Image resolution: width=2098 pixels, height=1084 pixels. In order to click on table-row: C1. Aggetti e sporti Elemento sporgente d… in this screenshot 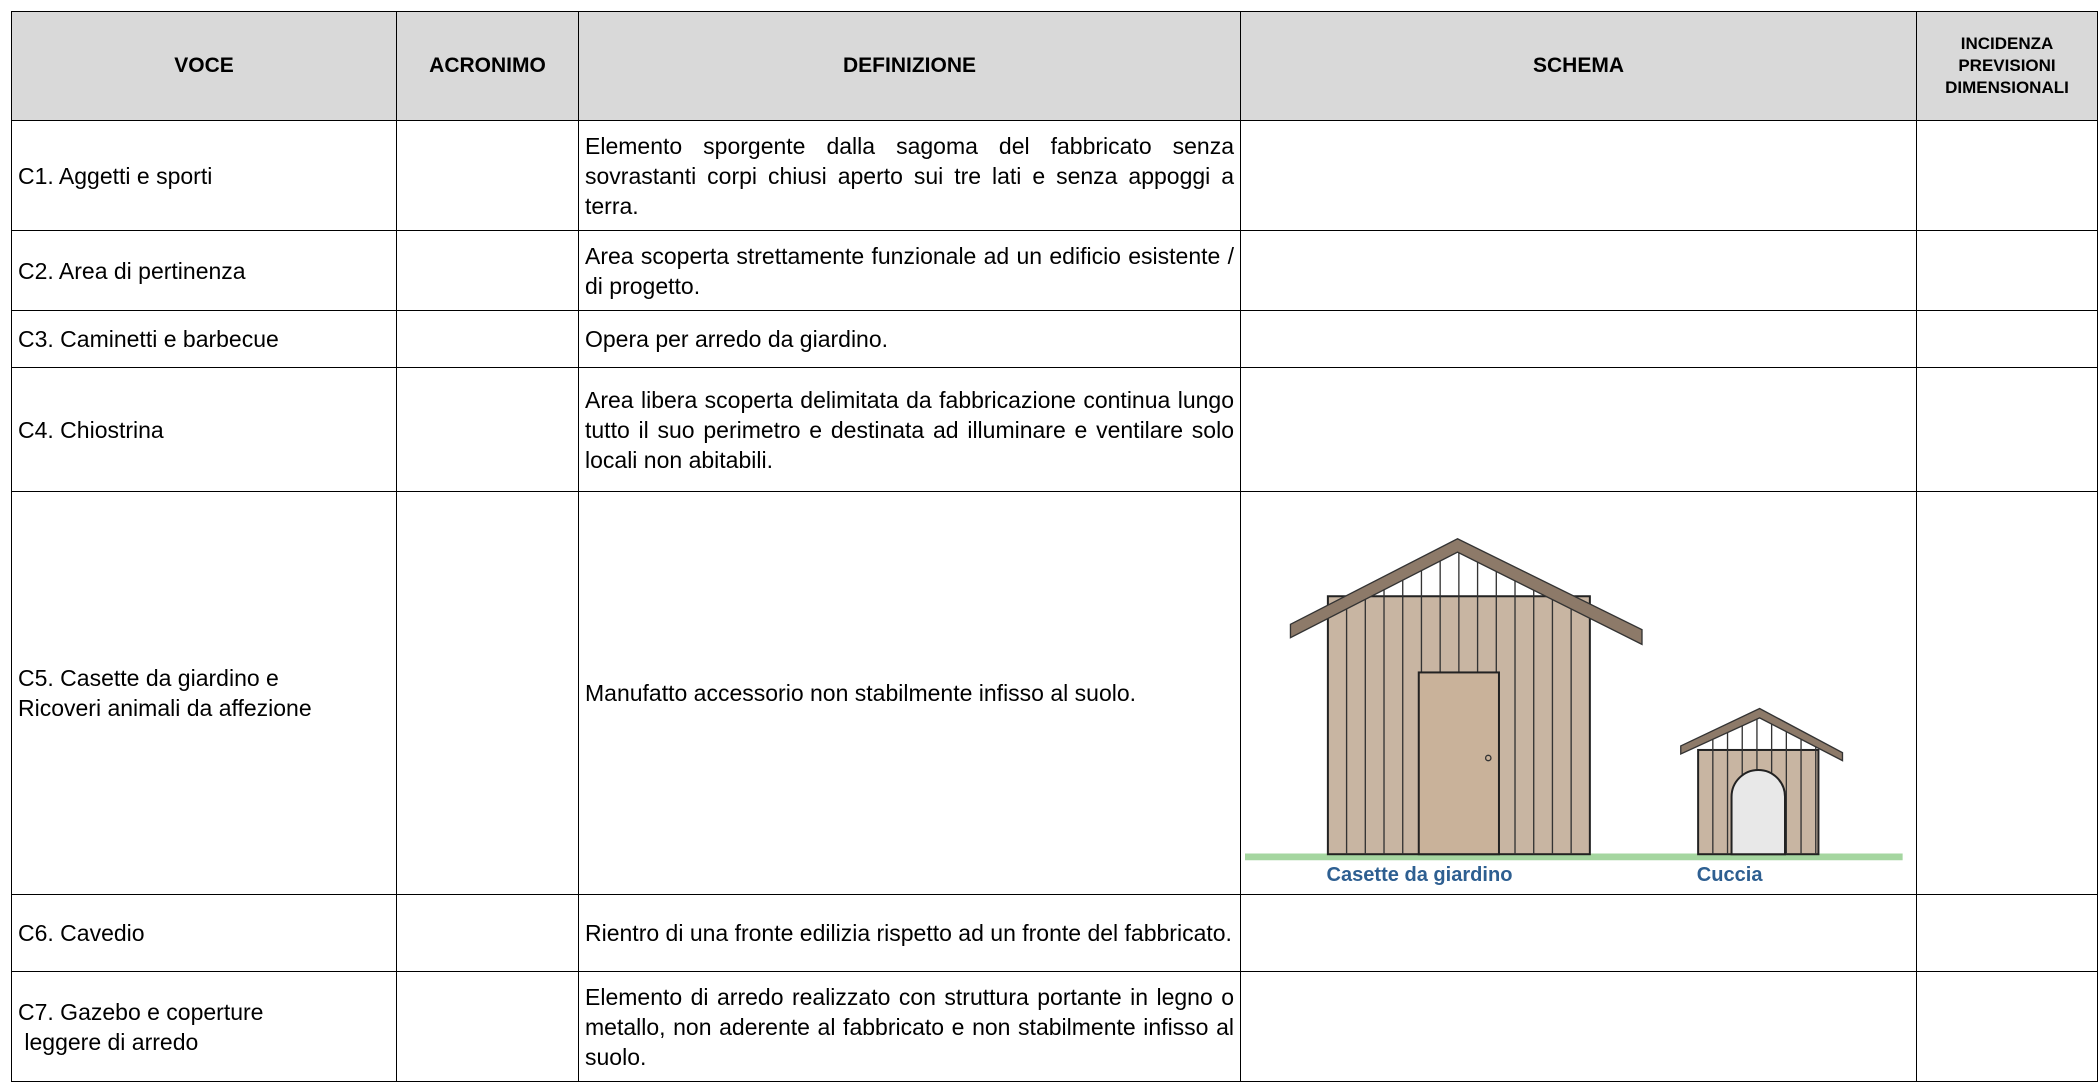, I will do `click(1054, 175)`.